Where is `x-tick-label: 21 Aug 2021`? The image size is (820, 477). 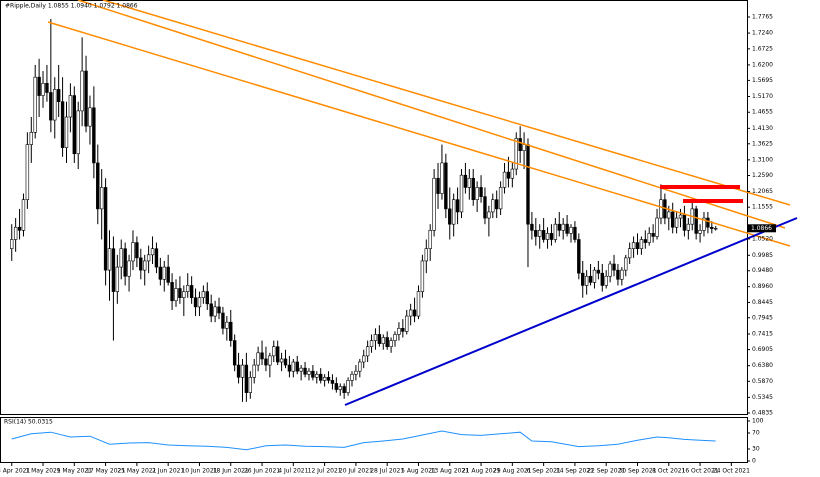
x-tick-label: 21 Aug 2021 is located at coordinates (481, 471).